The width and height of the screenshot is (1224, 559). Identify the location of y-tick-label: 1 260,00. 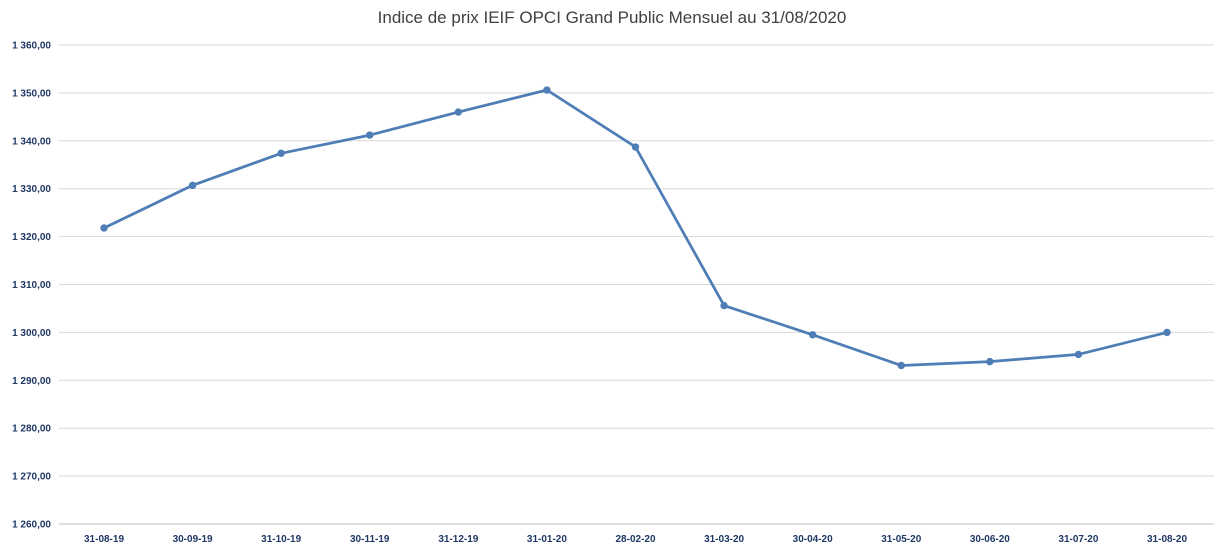
(31, 525).